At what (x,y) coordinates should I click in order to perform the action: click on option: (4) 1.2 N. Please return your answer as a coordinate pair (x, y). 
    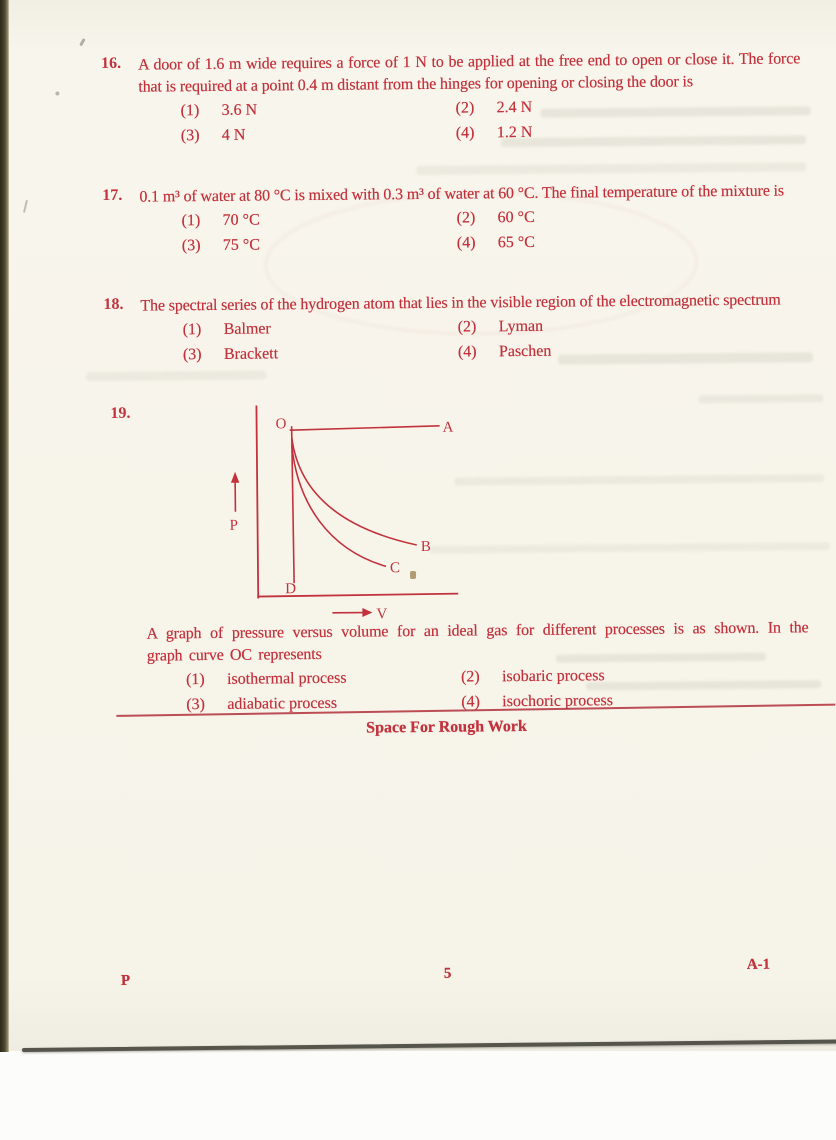
    Looking at the image, I should click on (632, 131).